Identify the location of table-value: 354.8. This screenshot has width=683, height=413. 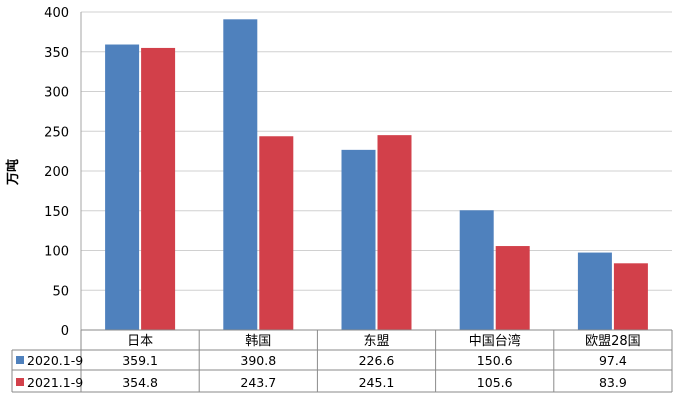
(140, 382).